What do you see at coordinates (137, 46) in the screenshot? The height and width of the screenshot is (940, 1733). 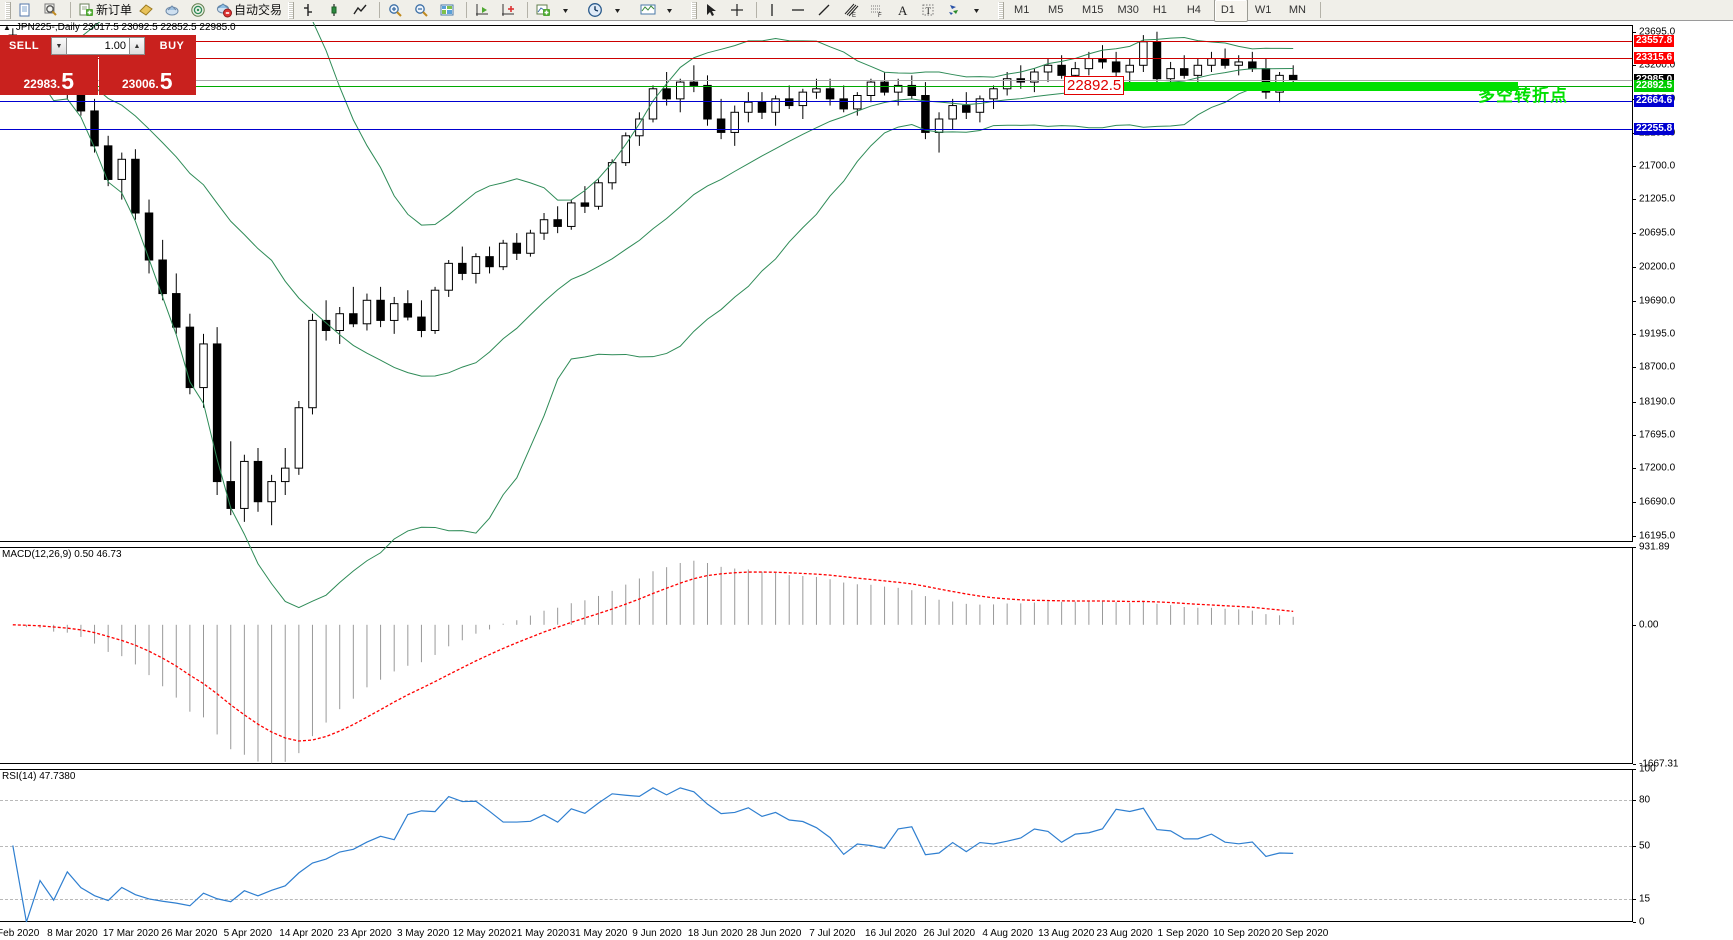 I see `volume-increase-button: ▲` at bounding box center [137, 46].